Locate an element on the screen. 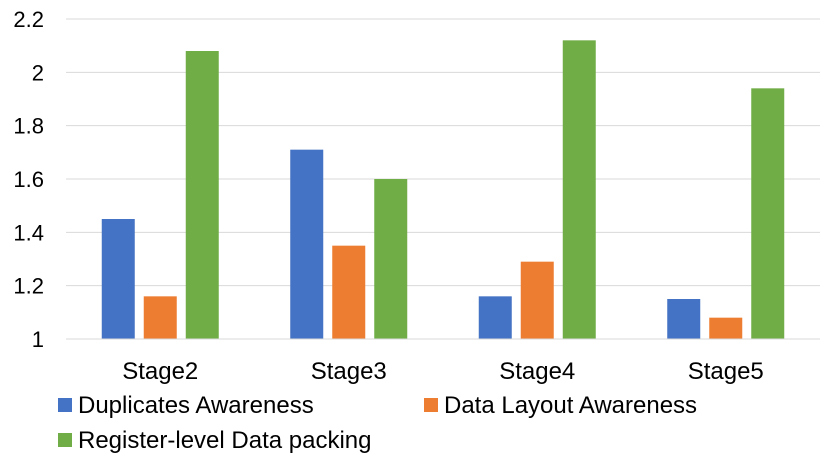 The image size is (830, 467). x-axis: Stage2 Stage3 Stage4 Stage5 is located at coordinates (443, 371).